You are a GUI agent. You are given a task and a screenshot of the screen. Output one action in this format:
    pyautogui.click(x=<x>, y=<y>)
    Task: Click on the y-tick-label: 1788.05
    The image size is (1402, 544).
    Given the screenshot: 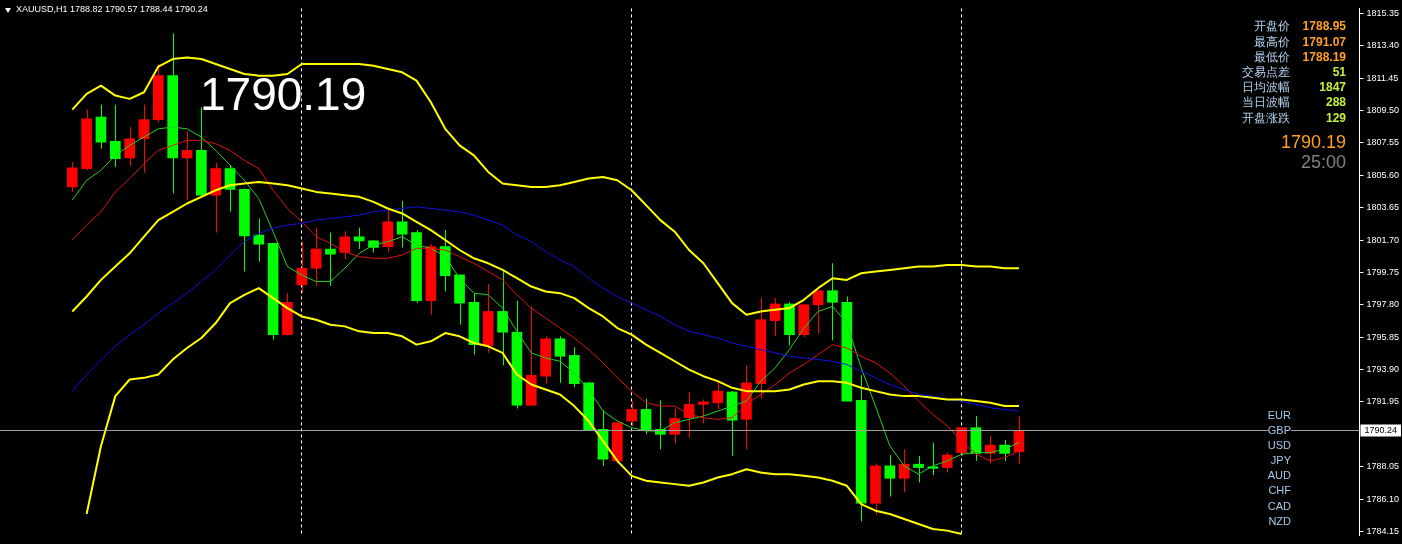 What is the action you would take?
    pyautogui.click(x=1383, y=466)
    